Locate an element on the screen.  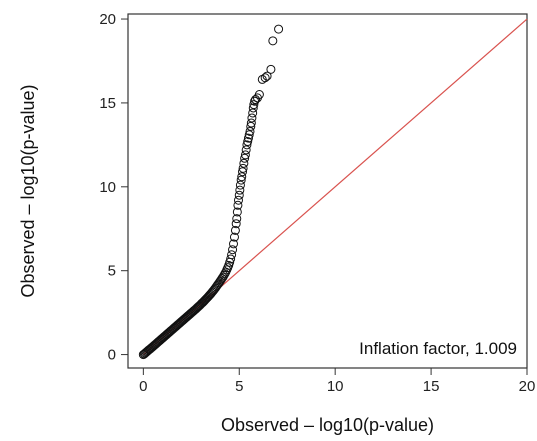
x-axis-label: Observed – log10(p-value) is located at coordinates (327, 425).